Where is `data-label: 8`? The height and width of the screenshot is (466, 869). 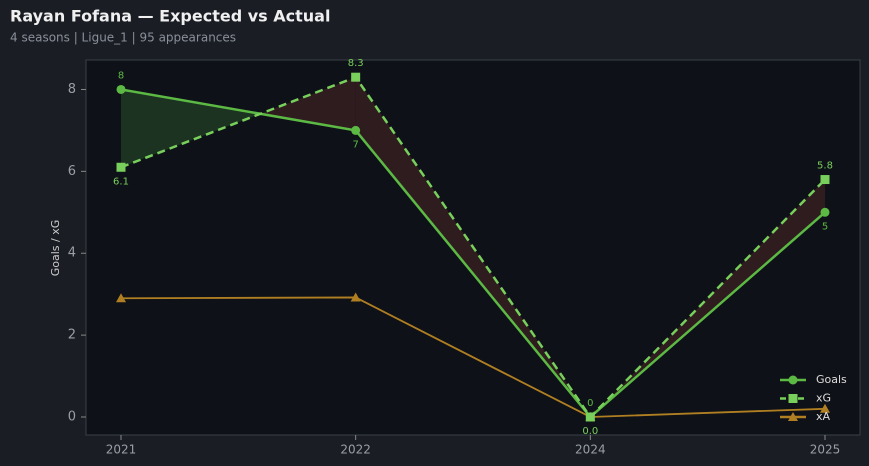
data-label: 8 is located at coordinates (121, 75).